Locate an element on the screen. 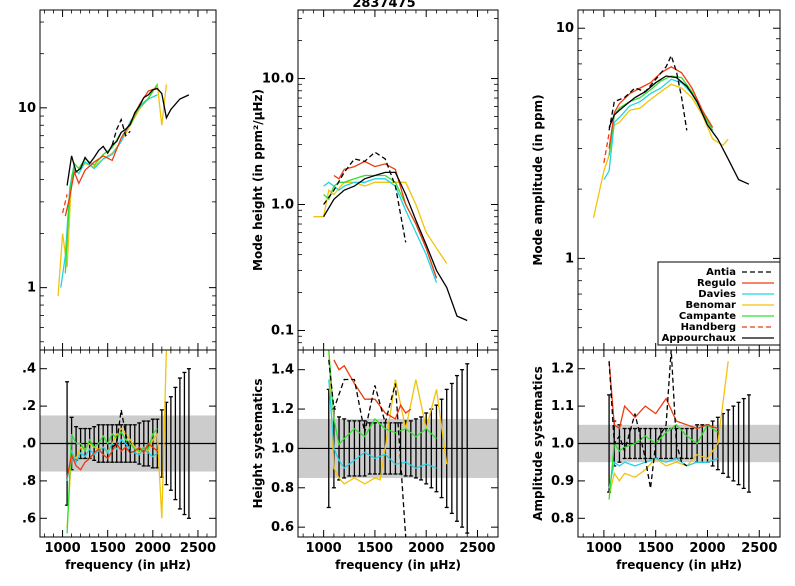 The height and width of the screenshot is (586, 795). legend-item-davies: Davies is located at coordinates (736, 294).